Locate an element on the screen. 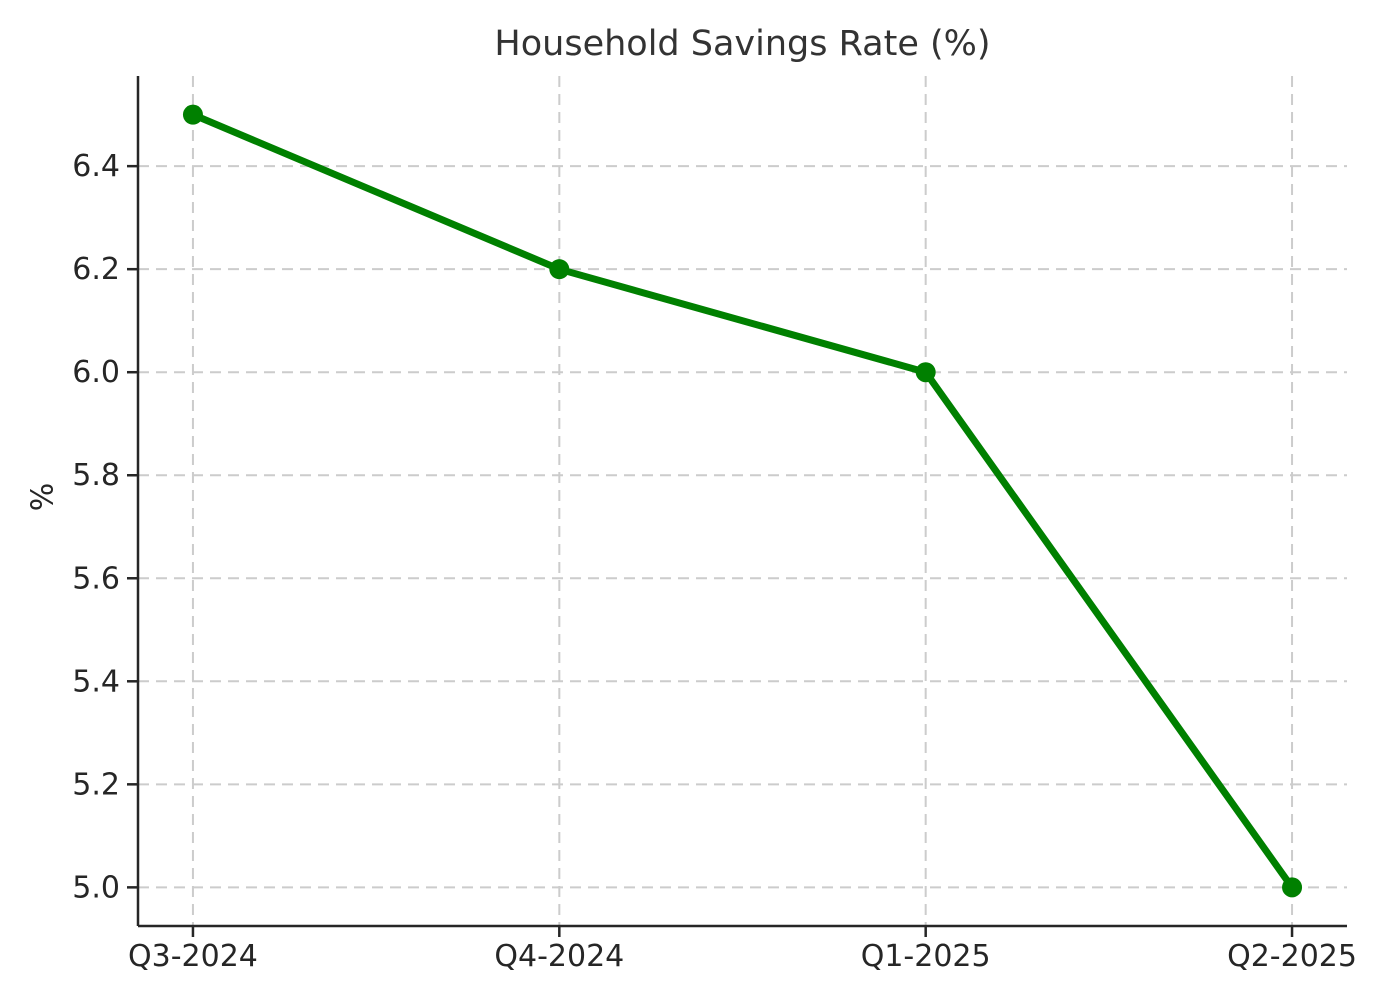 This screenshot has height=1000, width=1400. x-tick-label: Q3-2024 is located at coordinates (193, 956).